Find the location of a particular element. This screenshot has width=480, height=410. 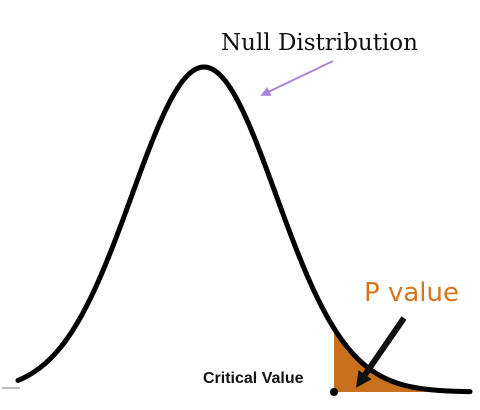

critical-value-label: Critical Value is located at coordinates (253, 378).